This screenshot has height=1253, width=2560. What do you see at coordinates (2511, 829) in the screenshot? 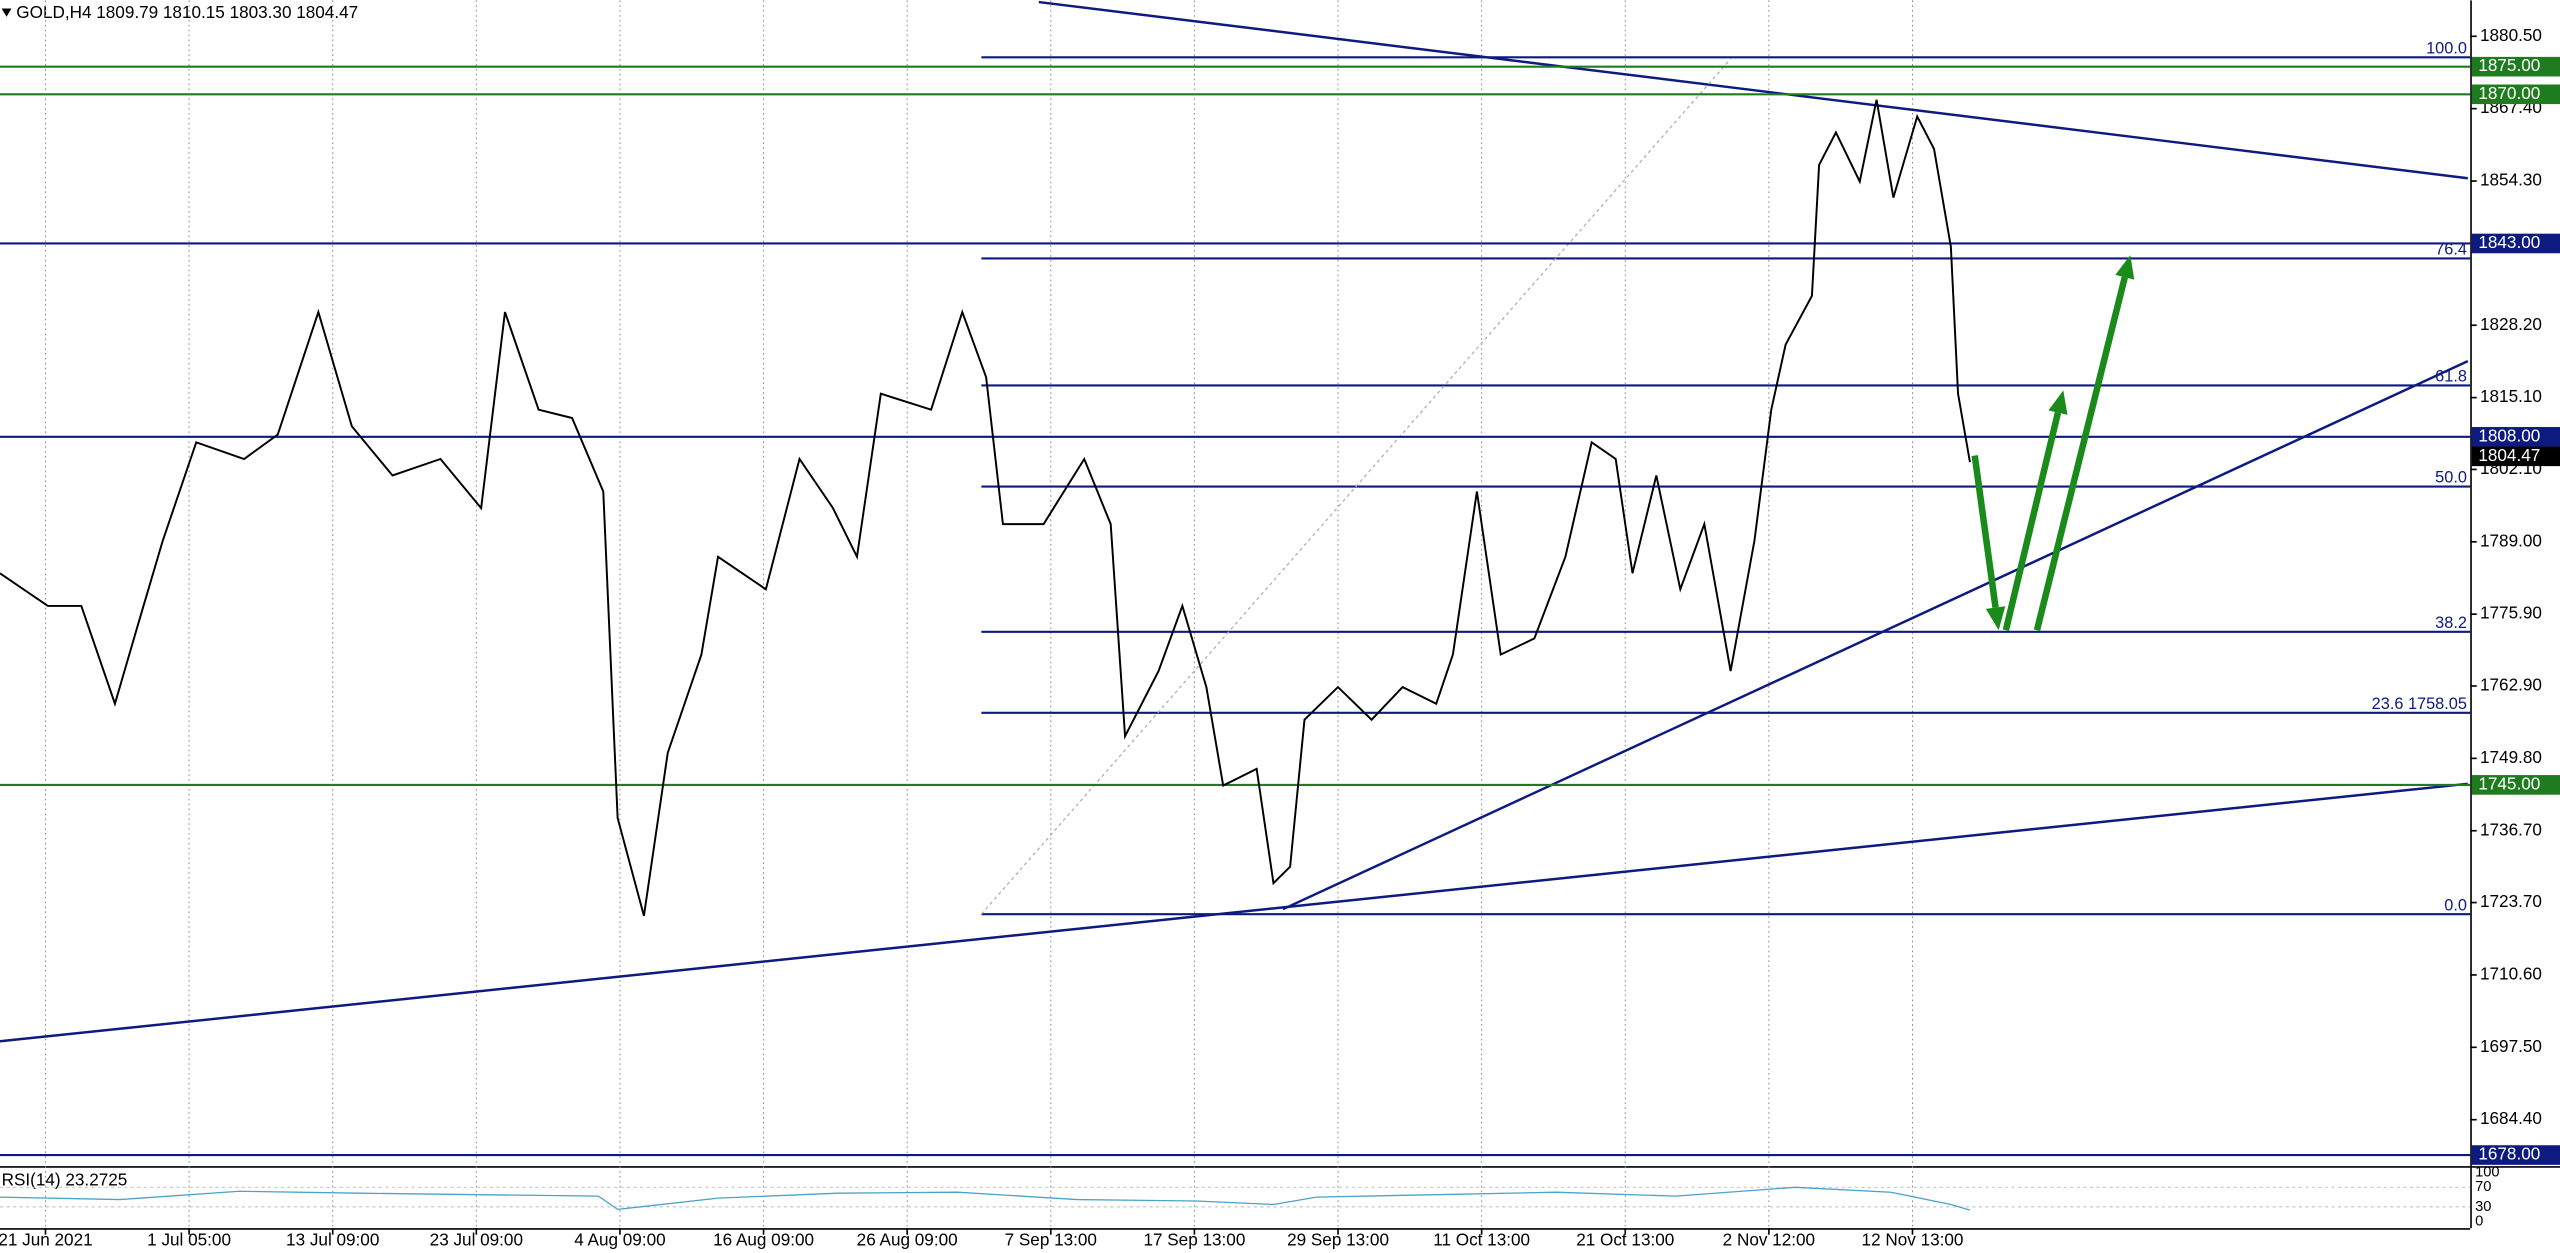
I see `y-tick-label: 1736.70` at bounding box center [2511, 829].